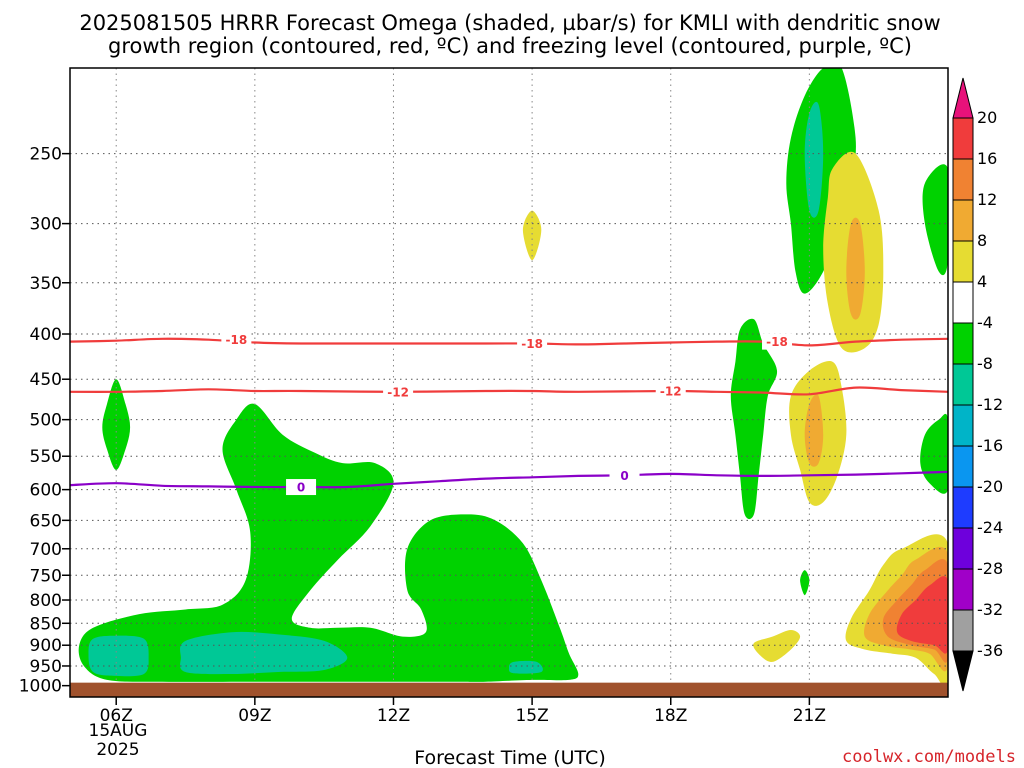 This screenshot has width=1024, height=768. Describe the element at coordinates (463, 711) in the screenshot. I see `time-axis: 06Z 09Z 12Z 15Z 18Z 21Z` at that location.